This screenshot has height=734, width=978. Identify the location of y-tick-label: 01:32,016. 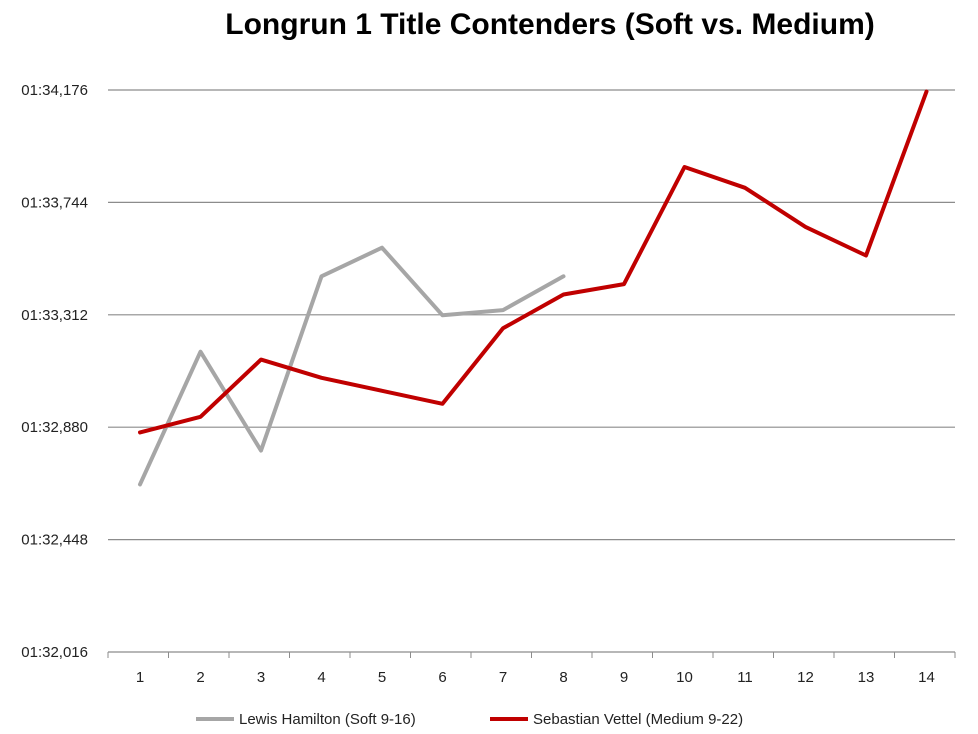
(54, 652).